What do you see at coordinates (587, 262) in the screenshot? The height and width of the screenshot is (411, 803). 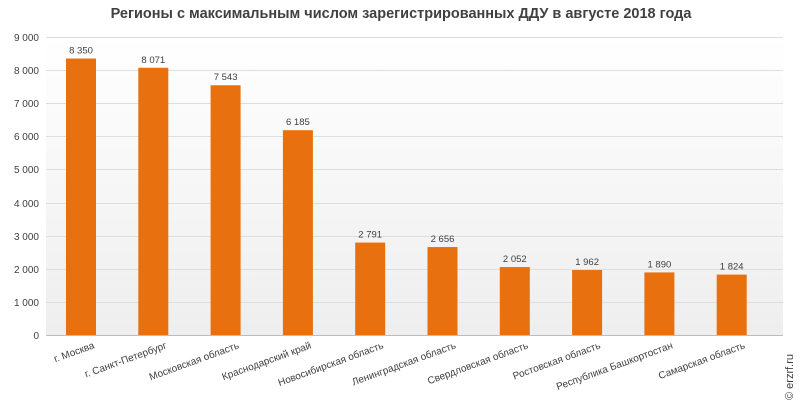 I see `data-label: 1 962` at bounding box center [587, 262].